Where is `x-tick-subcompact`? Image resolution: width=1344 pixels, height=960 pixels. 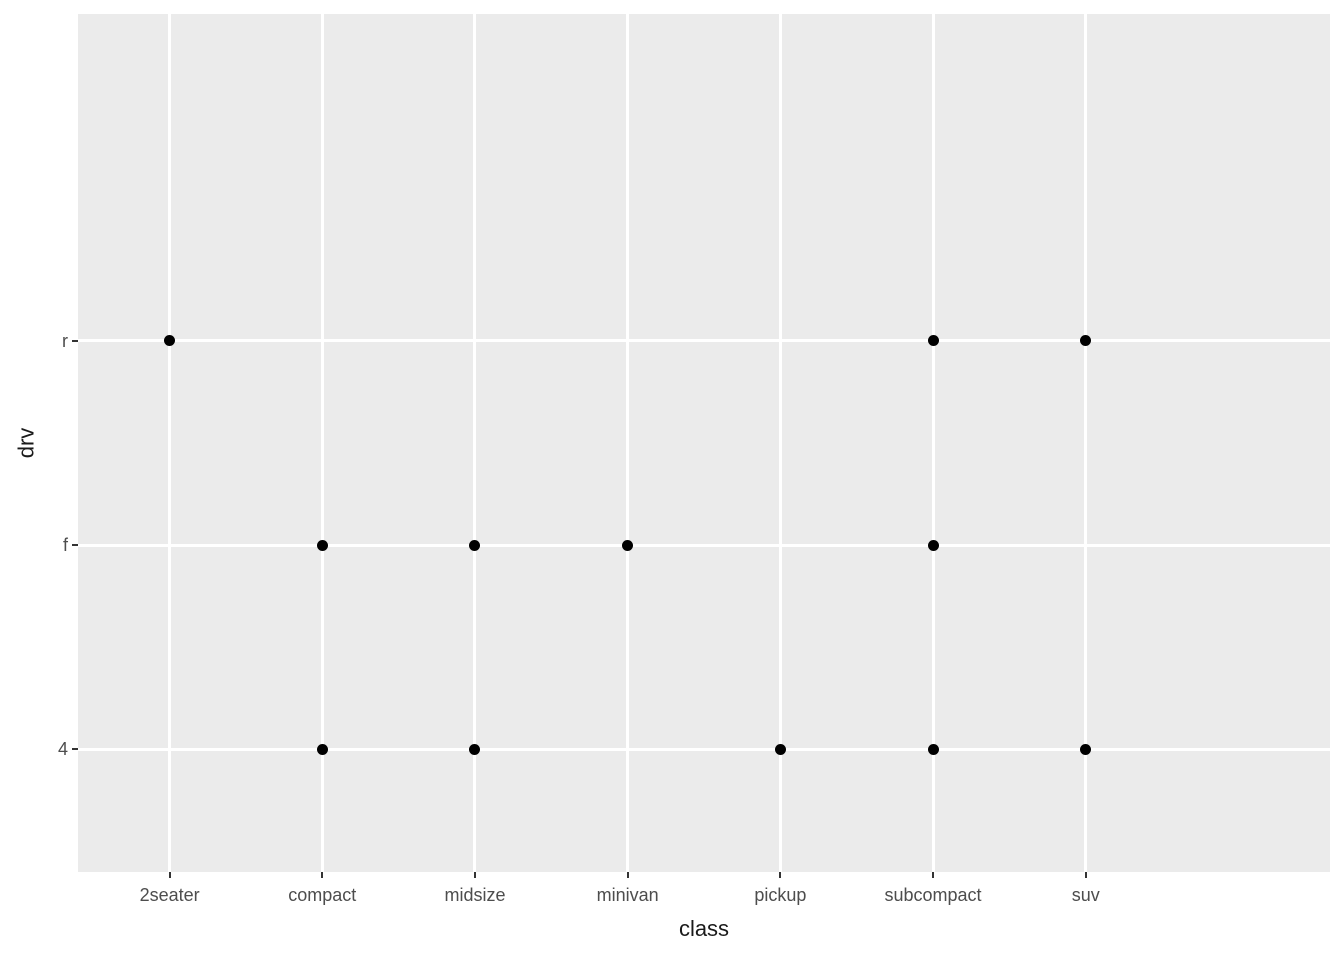 x-tick-subcompact is located at coordinates (933, 875).